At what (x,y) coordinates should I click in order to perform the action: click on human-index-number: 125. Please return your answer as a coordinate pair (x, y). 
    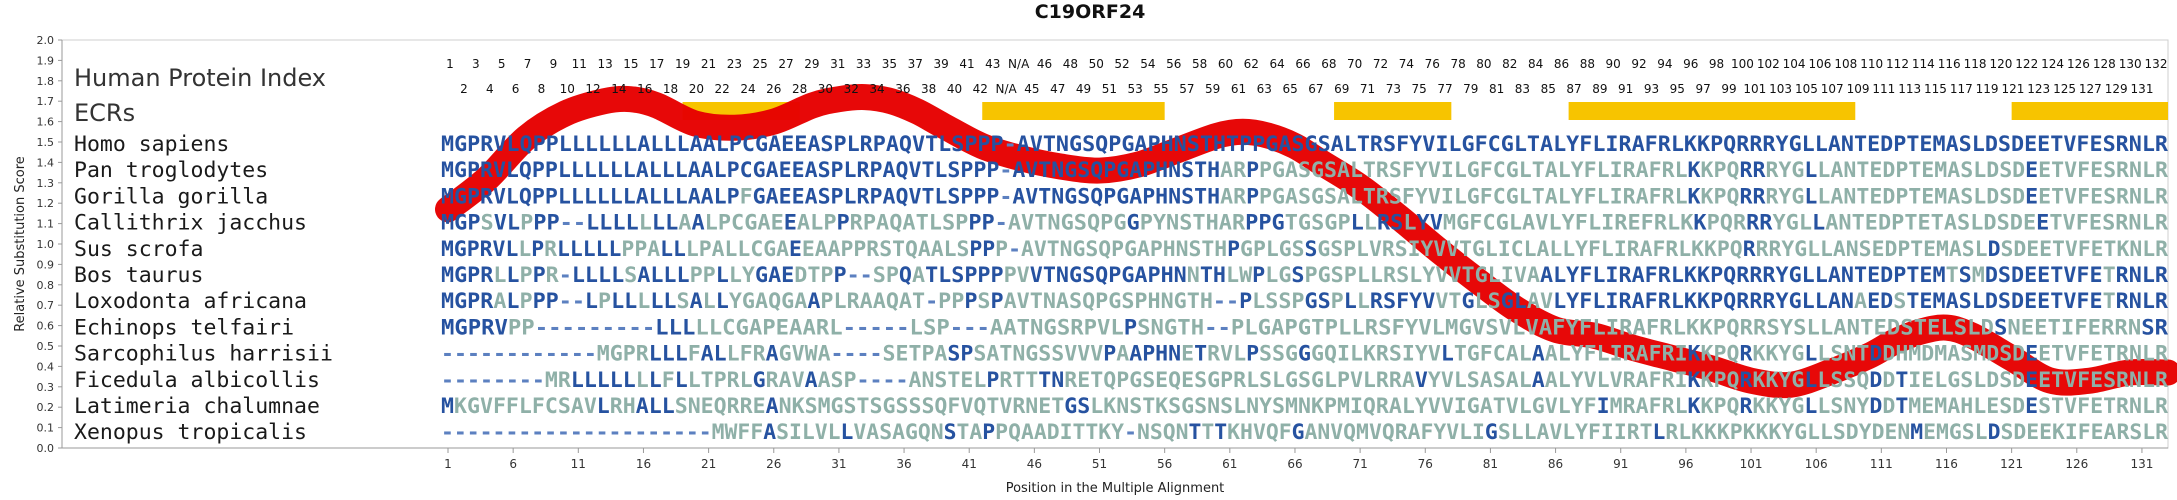
    Looking at the image, I should click on (2064, 89).